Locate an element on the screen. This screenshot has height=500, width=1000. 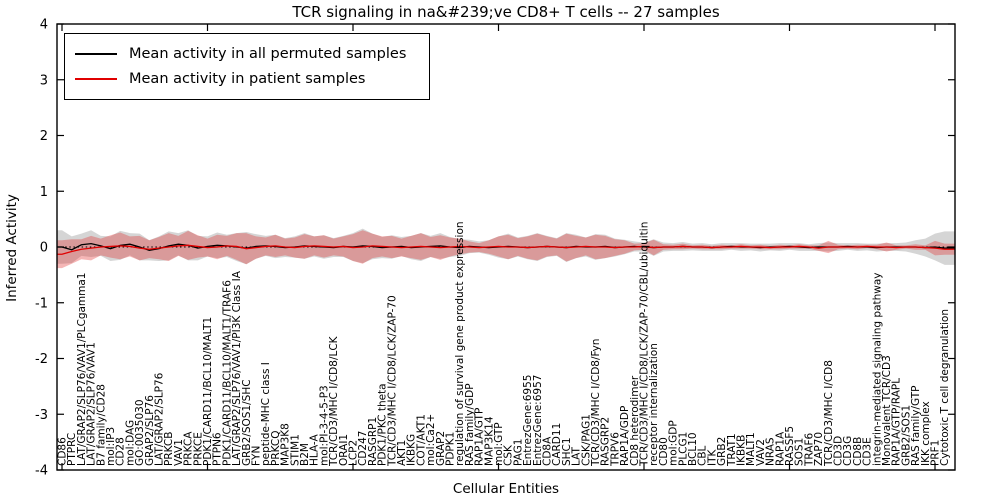
x-category-label: LAT/GRAP2/SLP76 is located at coordinates (160, 419).